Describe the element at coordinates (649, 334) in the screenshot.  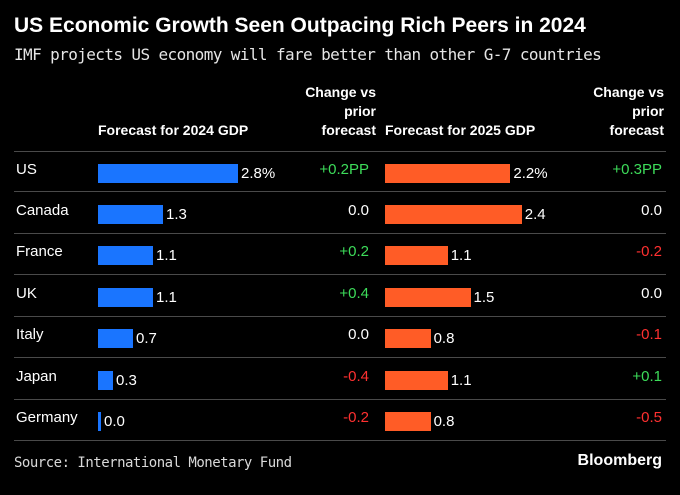
I see `change-2025-italy: -0.1` at that location.